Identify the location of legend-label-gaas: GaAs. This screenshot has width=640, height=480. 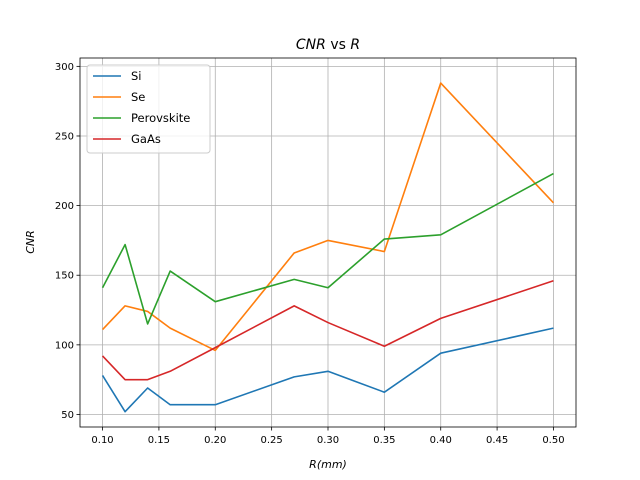
(146, 139).